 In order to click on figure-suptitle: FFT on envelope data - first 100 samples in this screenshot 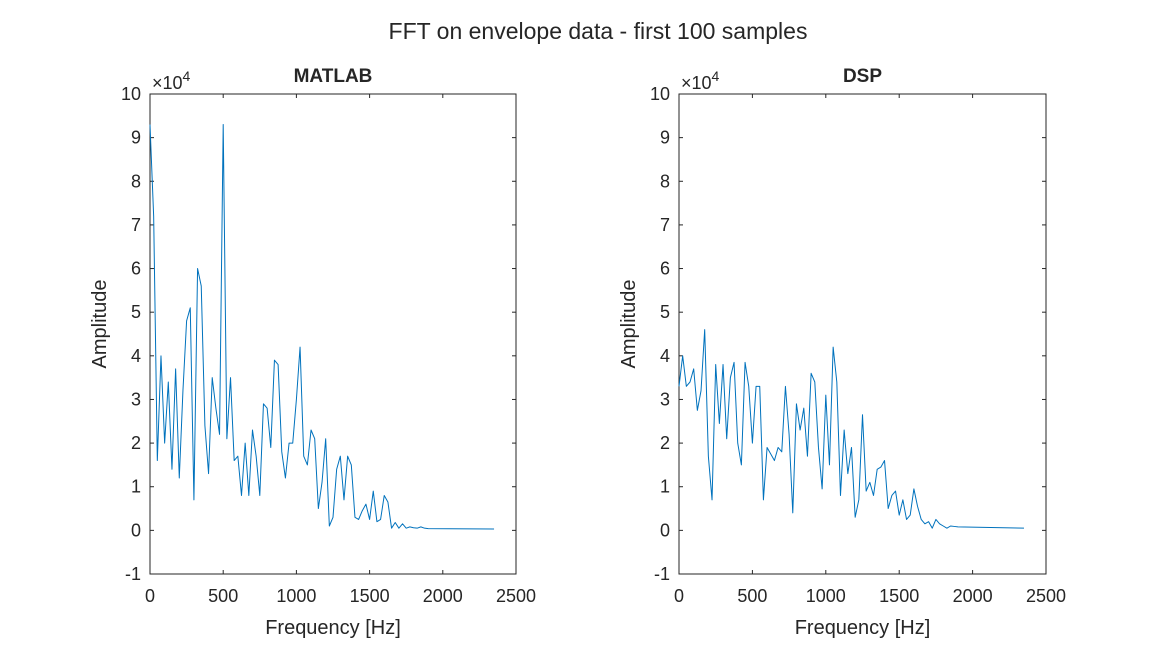, I will do `click(598, 31)`.